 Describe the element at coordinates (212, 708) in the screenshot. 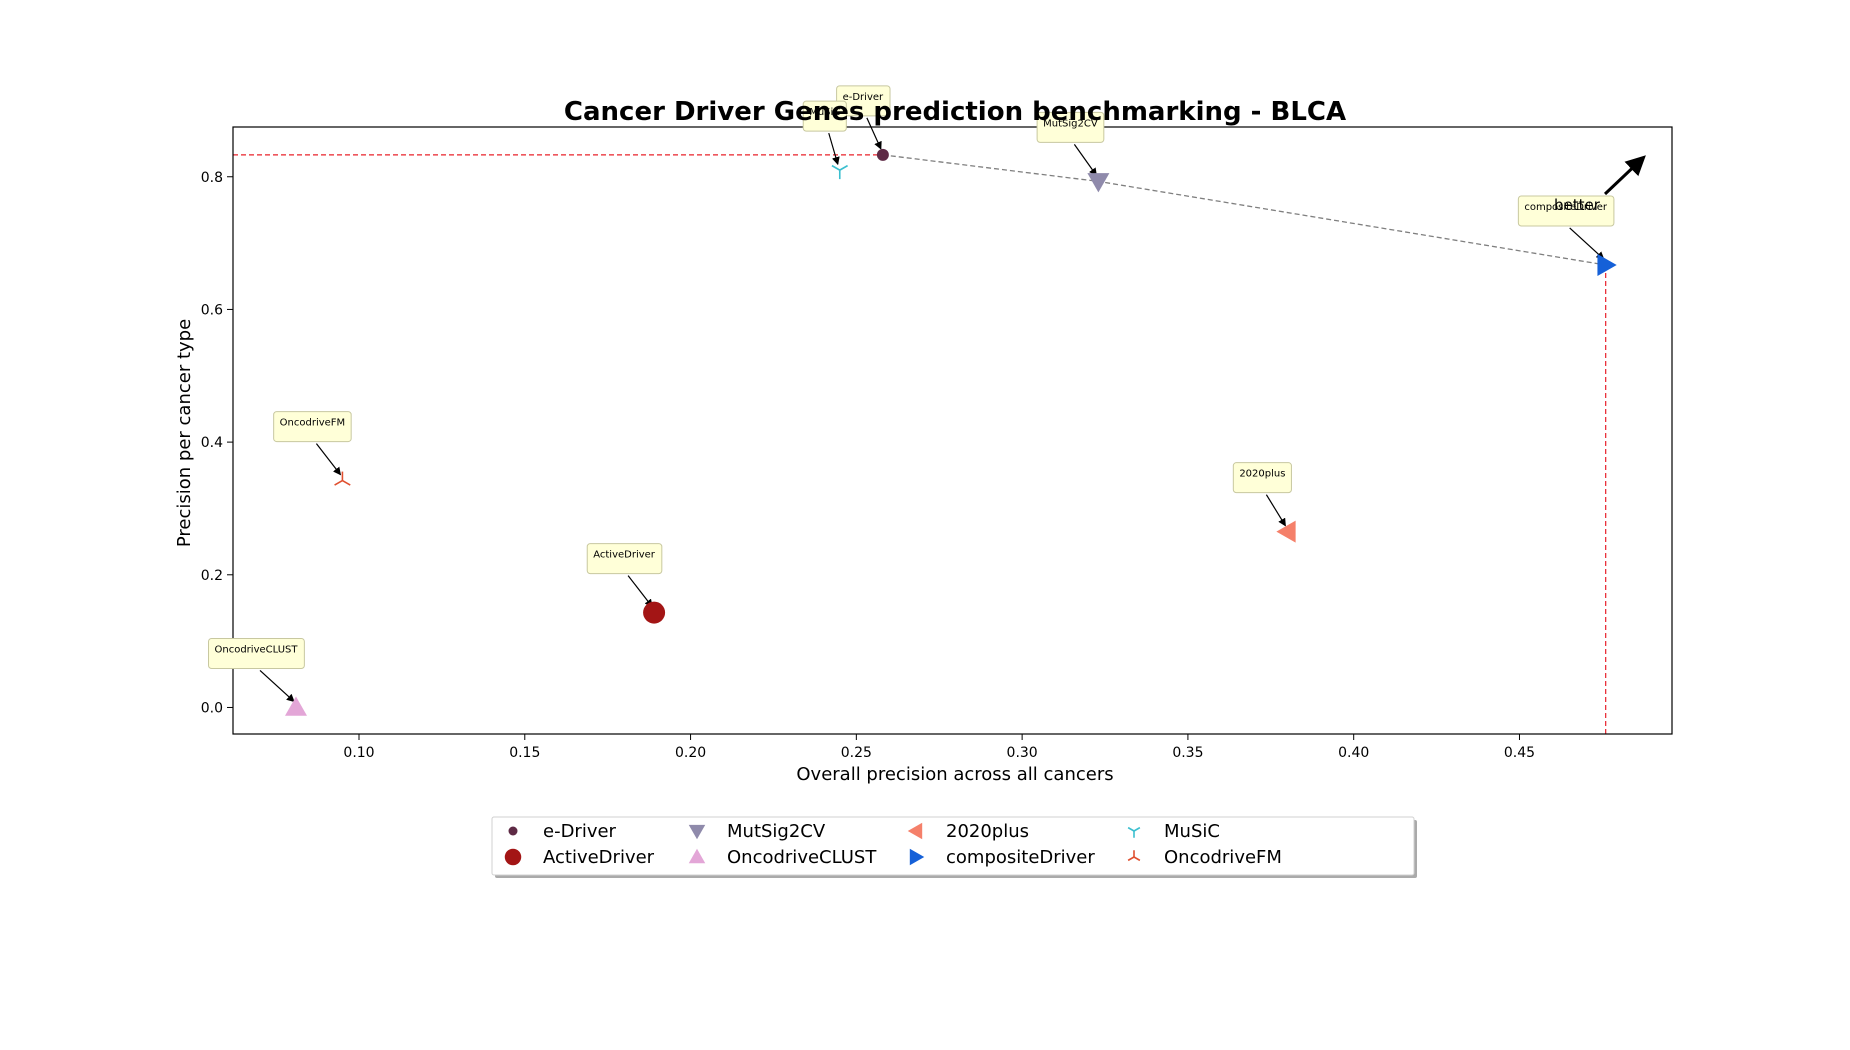

I see `y-tick-label: 0.0` at that location.